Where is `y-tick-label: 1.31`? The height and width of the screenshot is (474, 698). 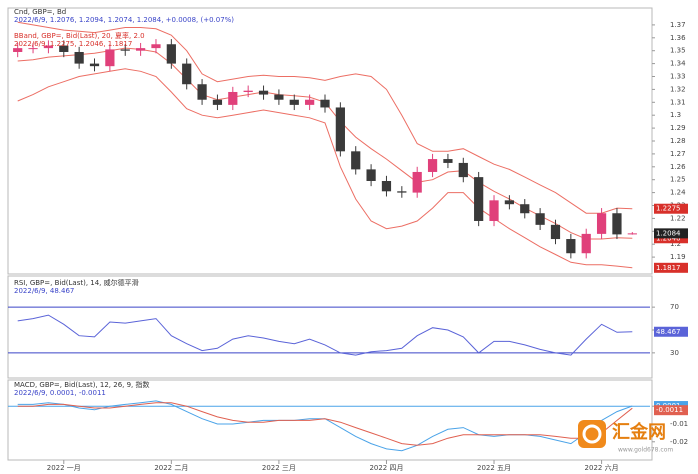 y-tick-label: 1.31 is located at coordinates (678, 102).